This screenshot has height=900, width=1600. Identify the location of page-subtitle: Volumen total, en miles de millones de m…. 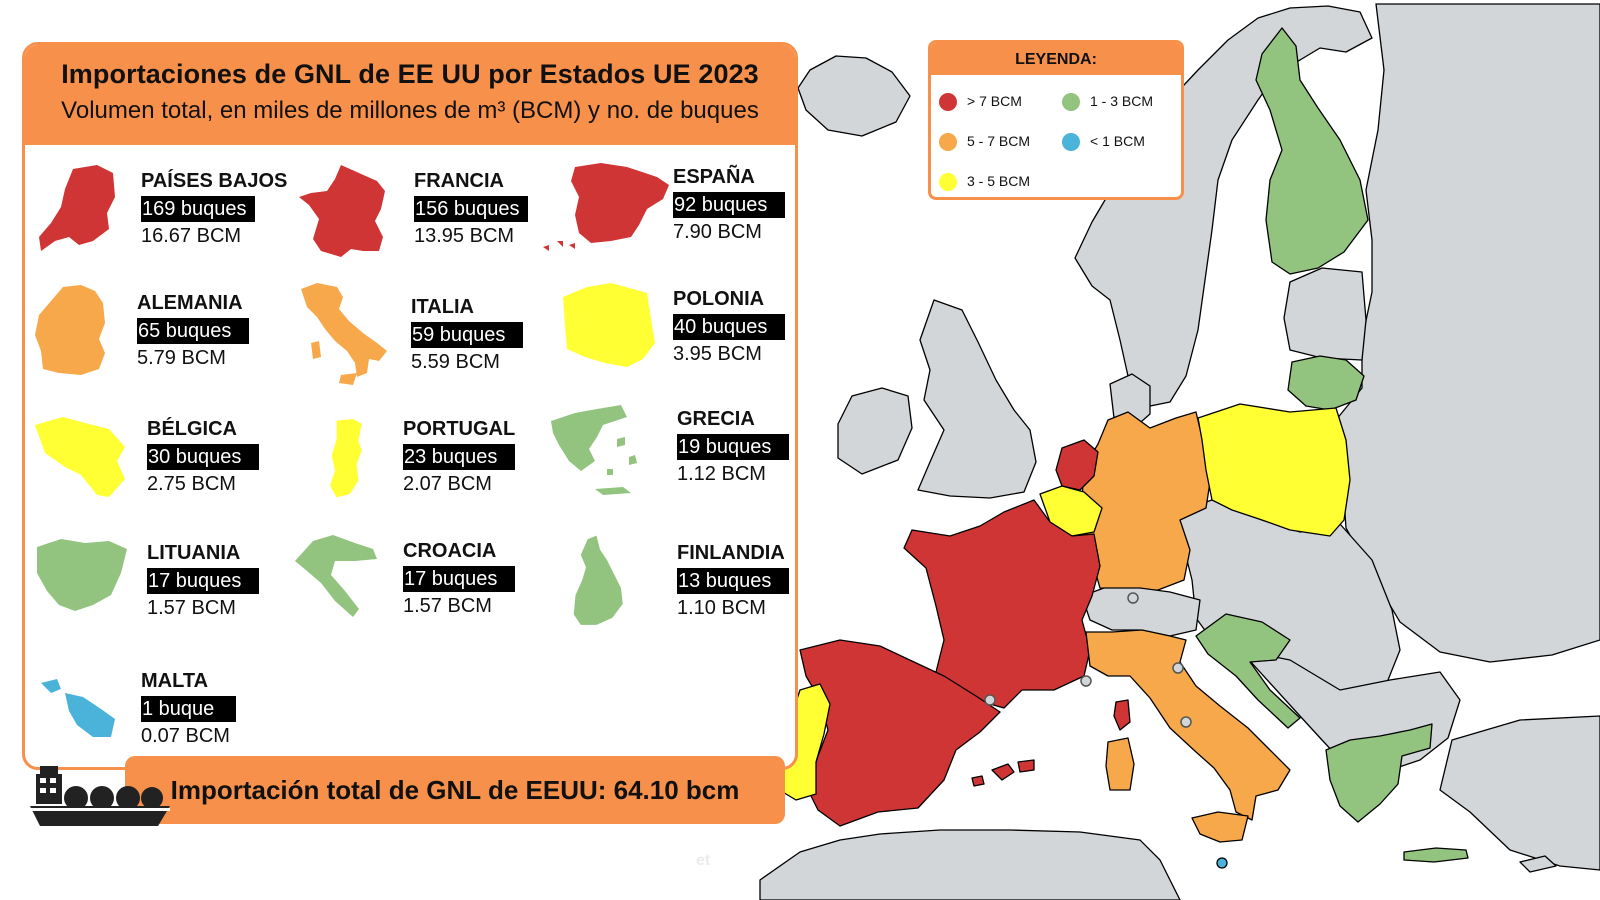
(410, 110).